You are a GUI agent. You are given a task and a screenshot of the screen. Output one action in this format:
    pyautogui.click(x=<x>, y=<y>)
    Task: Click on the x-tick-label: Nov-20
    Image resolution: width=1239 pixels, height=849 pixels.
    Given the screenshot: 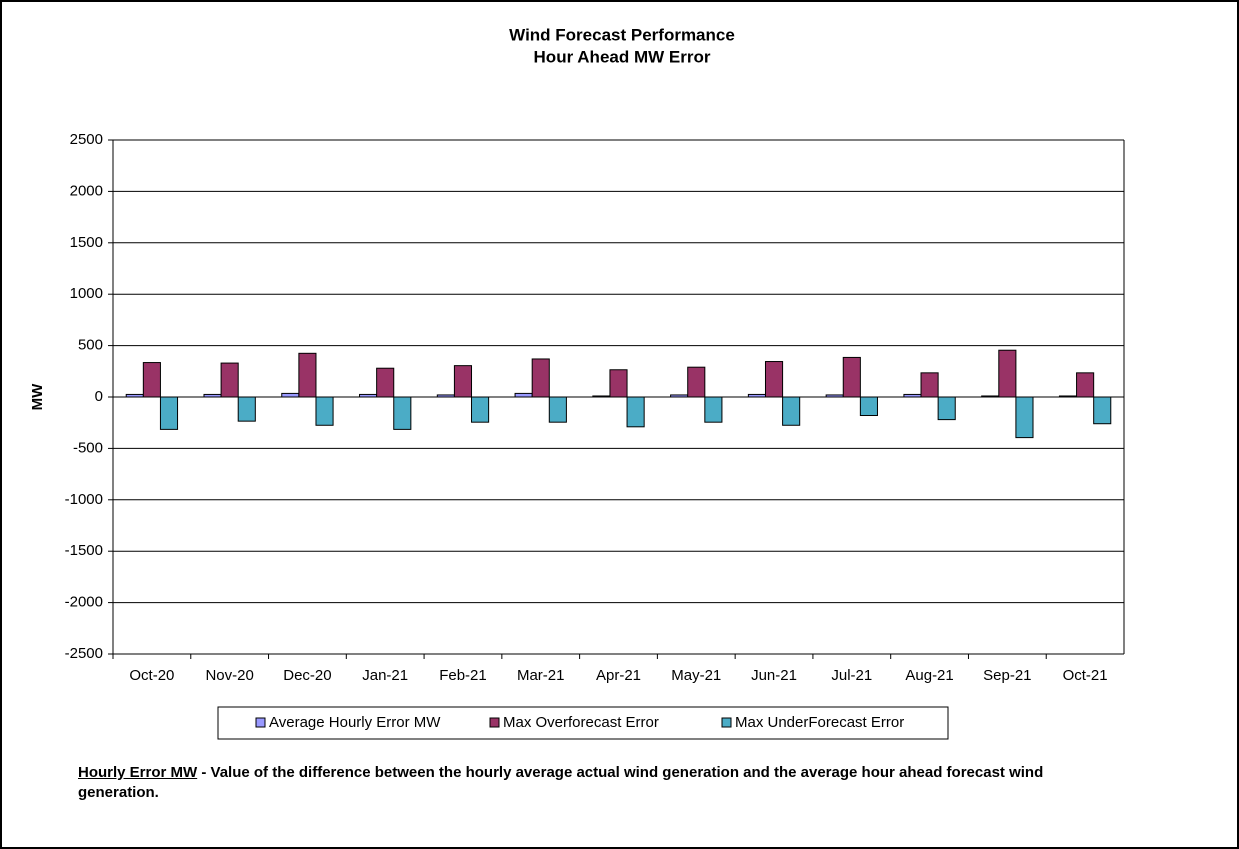 What is the action you would take?
    pyautogui.click(x=229, y=675)
    